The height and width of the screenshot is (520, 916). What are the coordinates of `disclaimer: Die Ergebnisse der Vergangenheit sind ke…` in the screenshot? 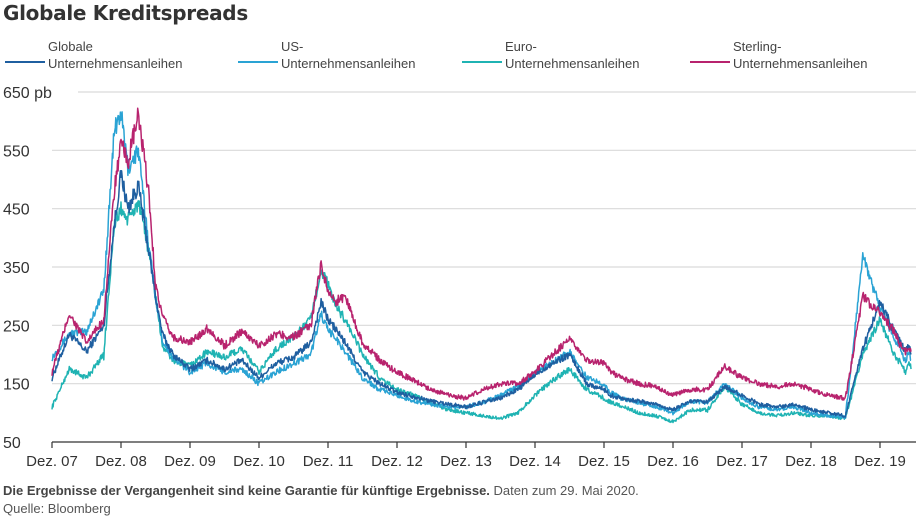 It's located at (246, 490).